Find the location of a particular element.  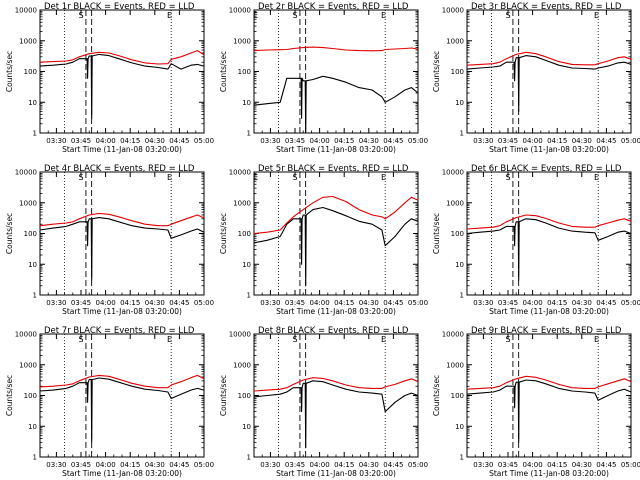

panel-title: Det 4r BLACK = Events, RED = LLD is located at coordinates (119, 169).